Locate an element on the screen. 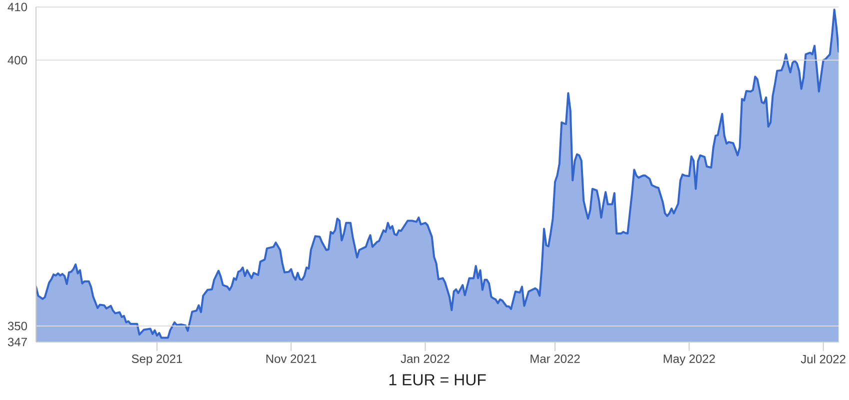 The height and width of the screenshot is (400, 849). x-axis-title: 1 EUR = HUF is located at coordinates (437, 380).